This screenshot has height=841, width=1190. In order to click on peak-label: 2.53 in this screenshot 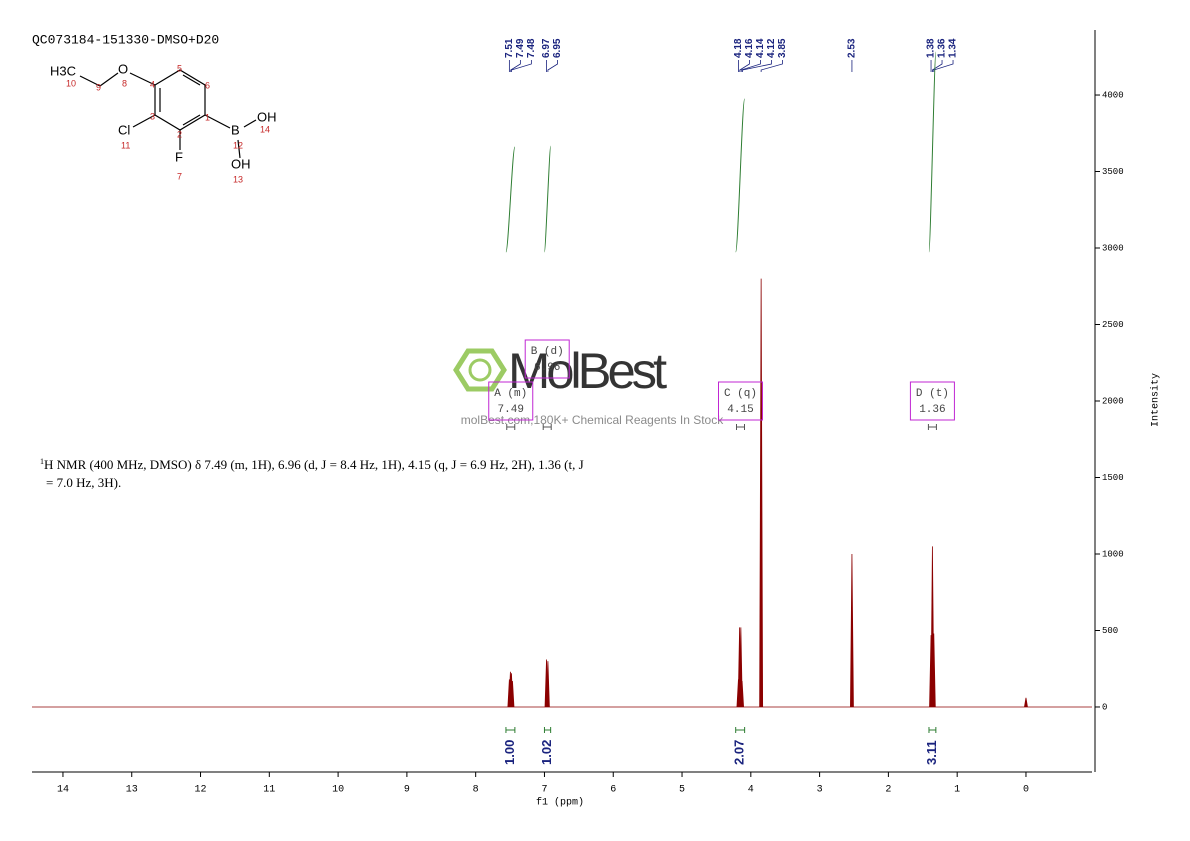, I will do `click(852, 48)`.